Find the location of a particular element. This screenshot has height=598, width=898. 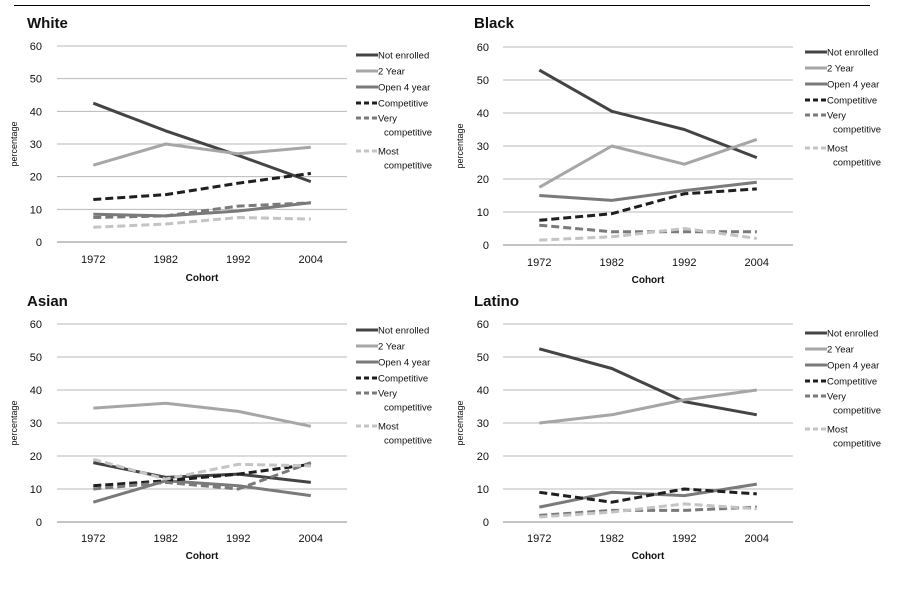

chart-title: Black is located at coordinates (494, 23).